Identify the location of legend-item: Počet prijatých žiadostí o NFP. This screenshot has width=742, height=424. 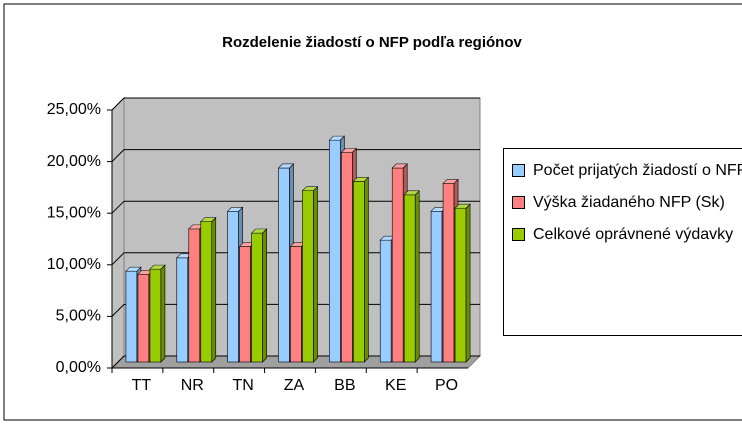
(627, 170).